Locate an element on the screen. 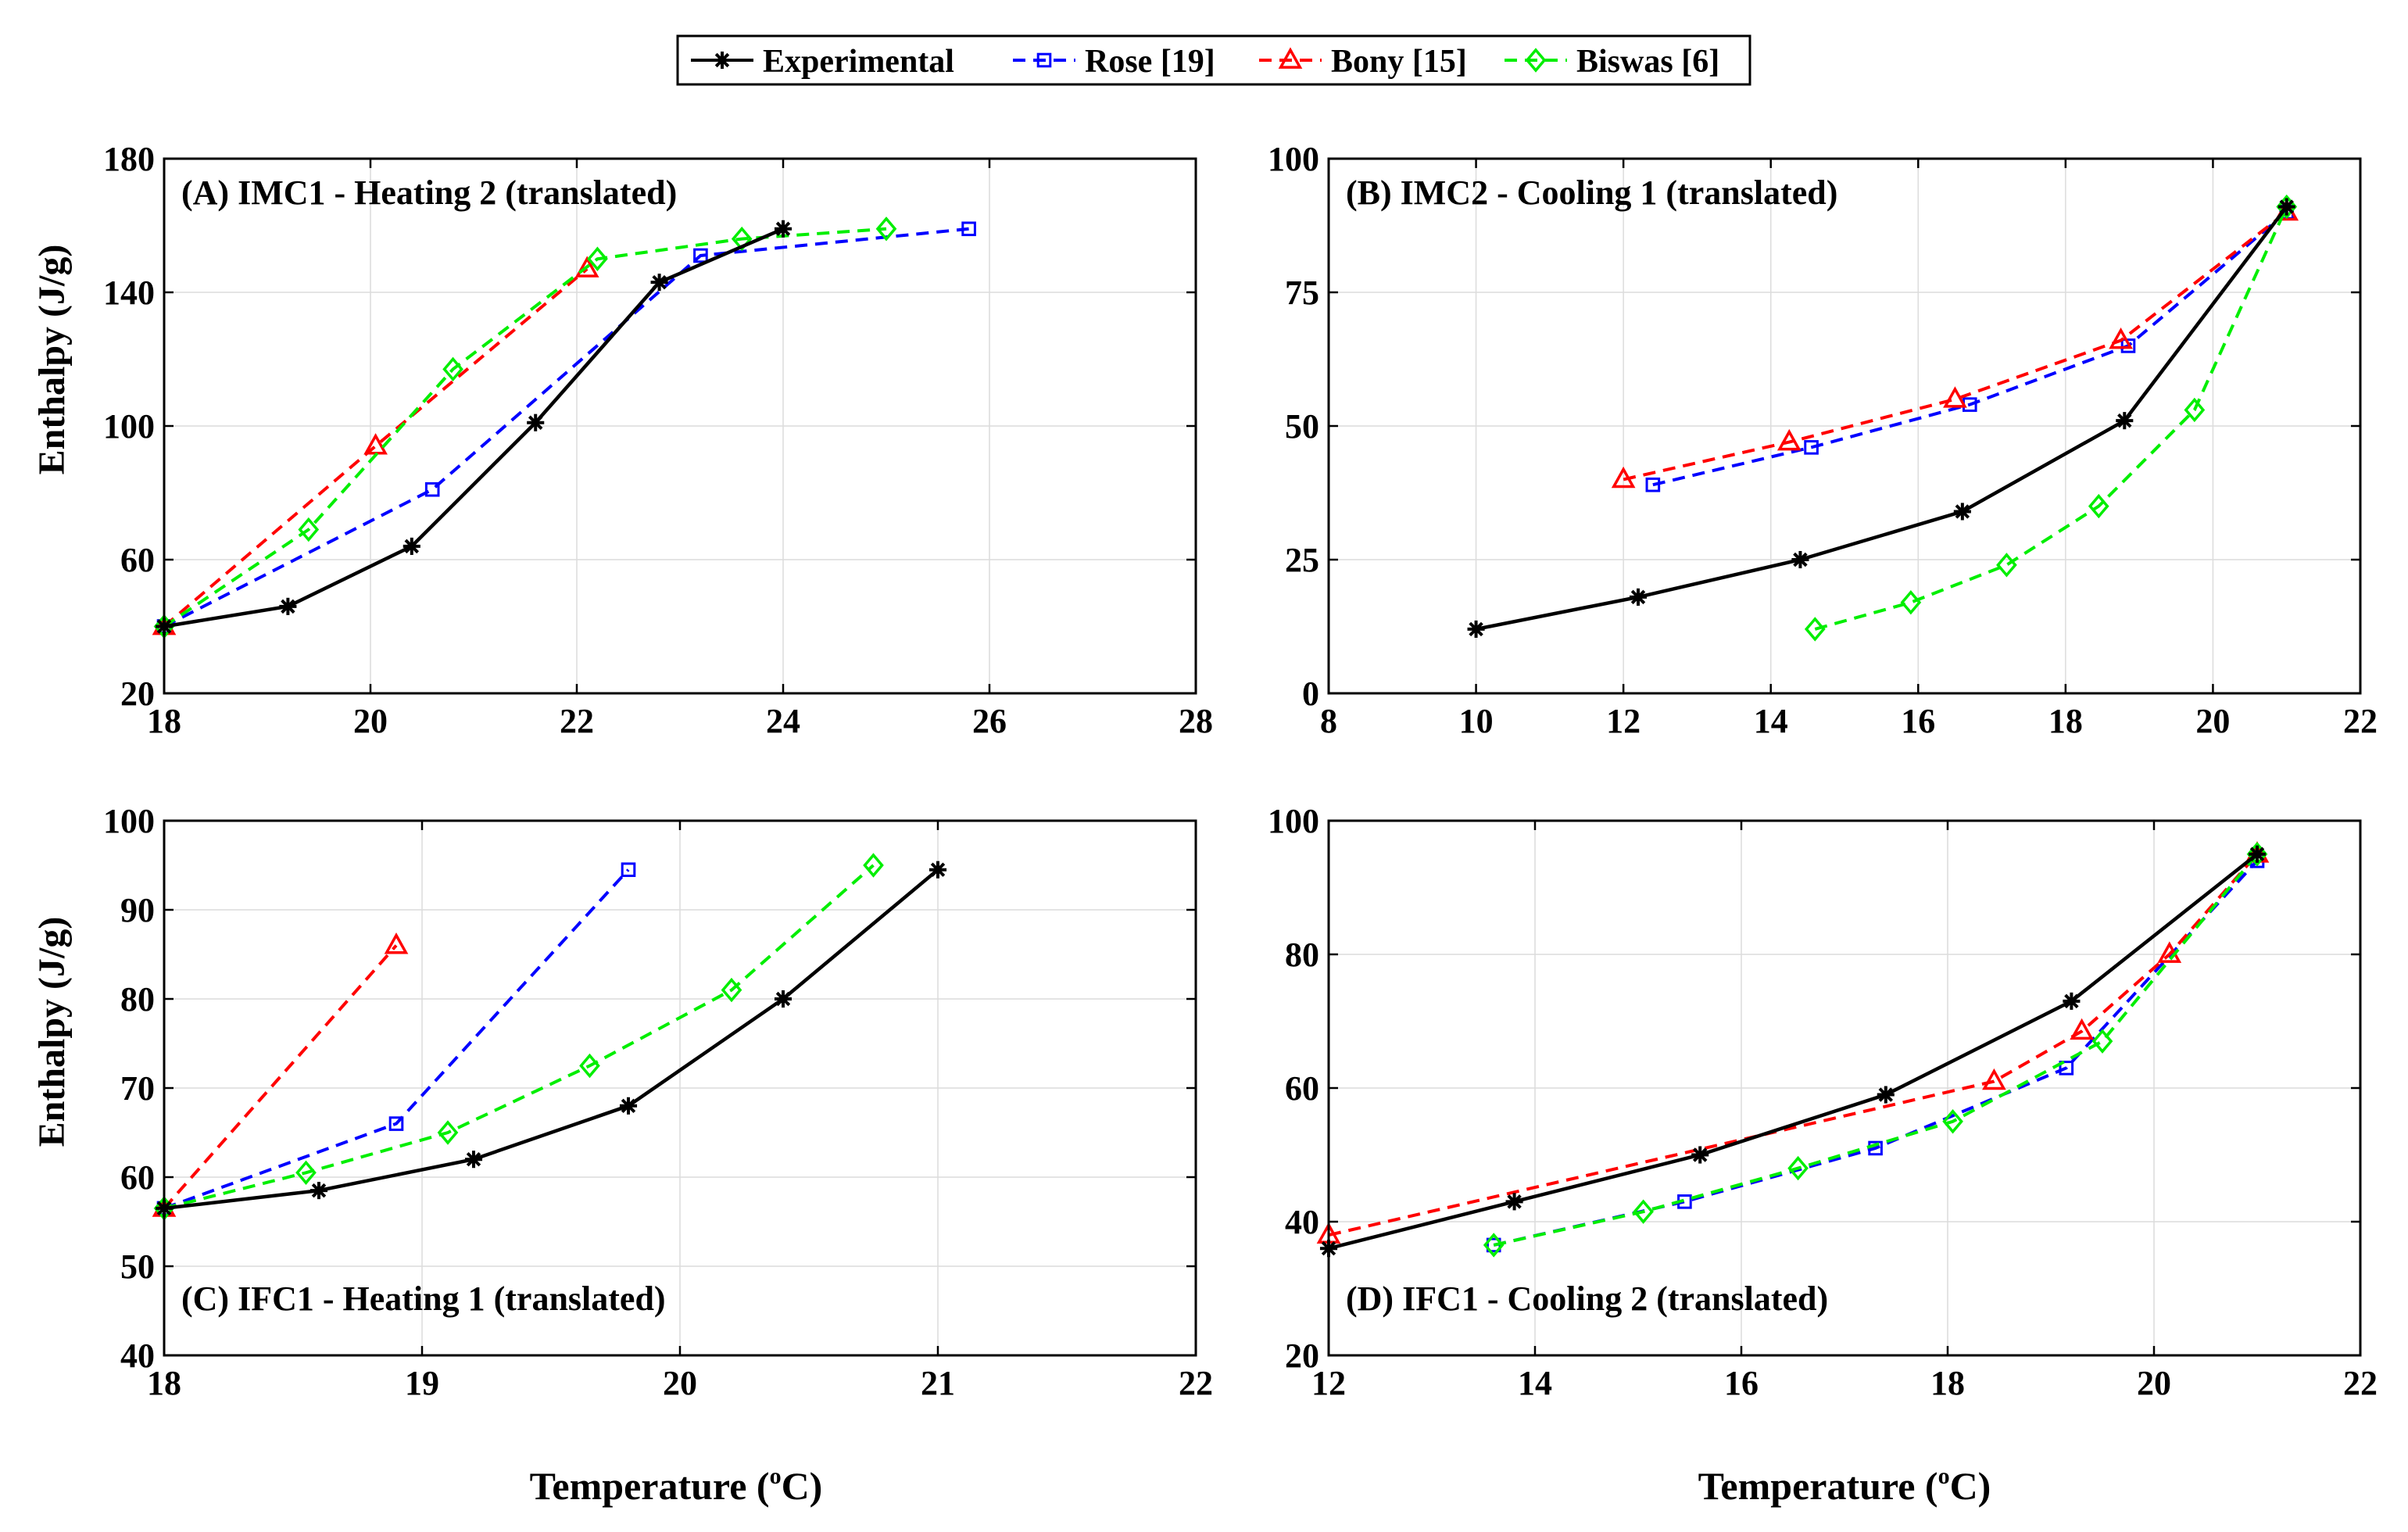 The width and height of the screenshot is (2408, 1532). x-tick-label: 24 is located at coordinates (783, 721).